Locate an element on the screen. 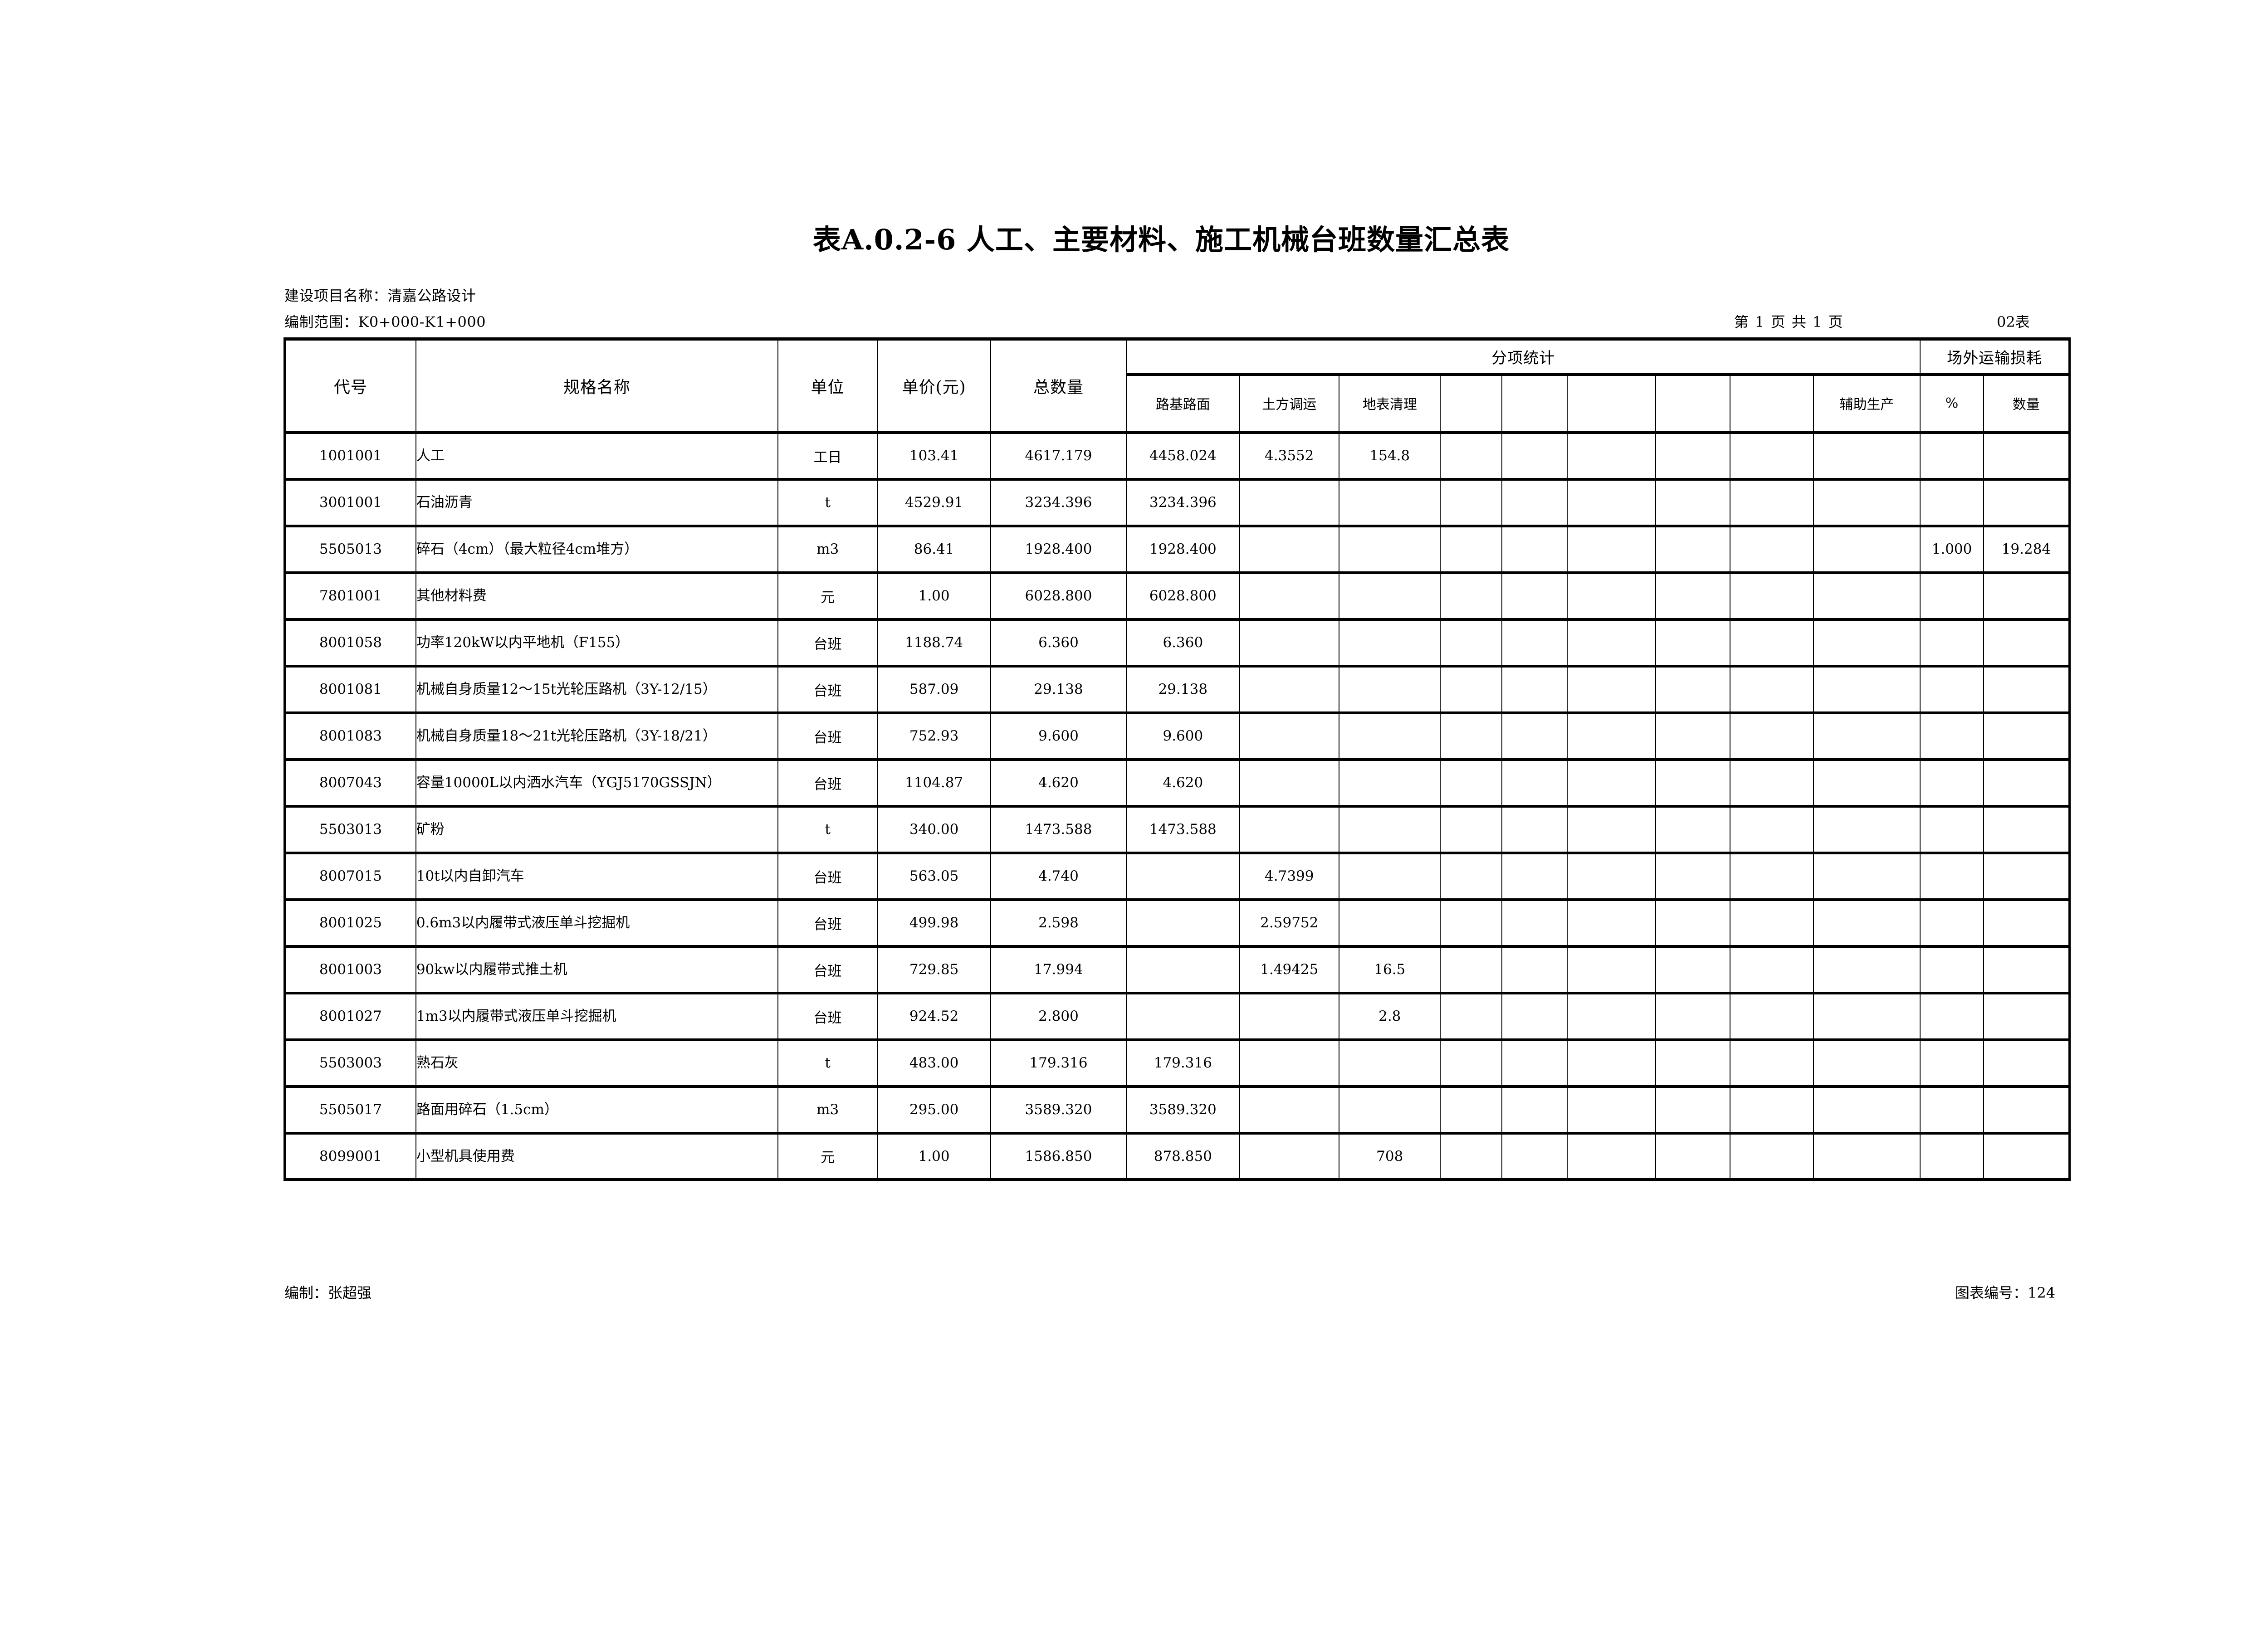 This screenshot has height=1642, width=2268. row-code: 3001001 is located at coordinates (350, 503).